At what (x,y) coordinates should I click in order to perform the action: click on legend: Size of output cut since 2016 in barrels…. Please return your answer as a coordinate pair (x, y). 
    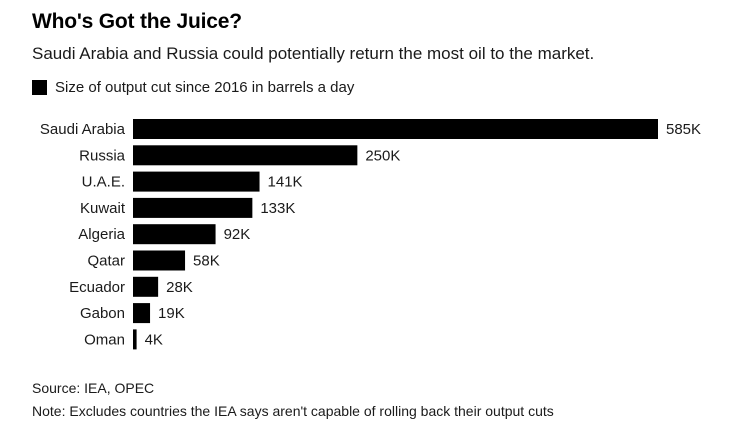
    Looking at the image, I should click on (193, 87).